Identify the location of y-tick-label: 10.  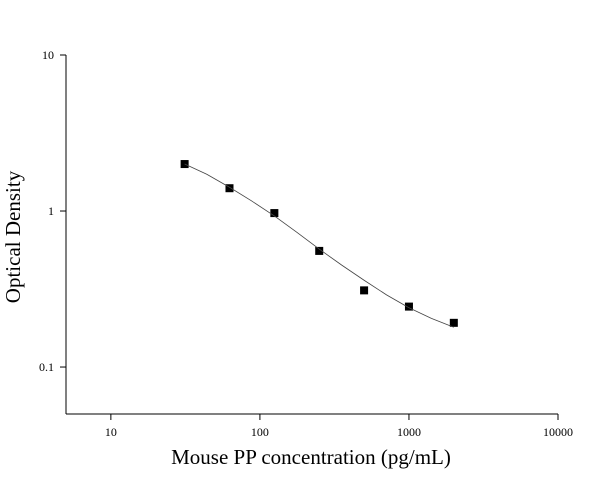
(48, 55).